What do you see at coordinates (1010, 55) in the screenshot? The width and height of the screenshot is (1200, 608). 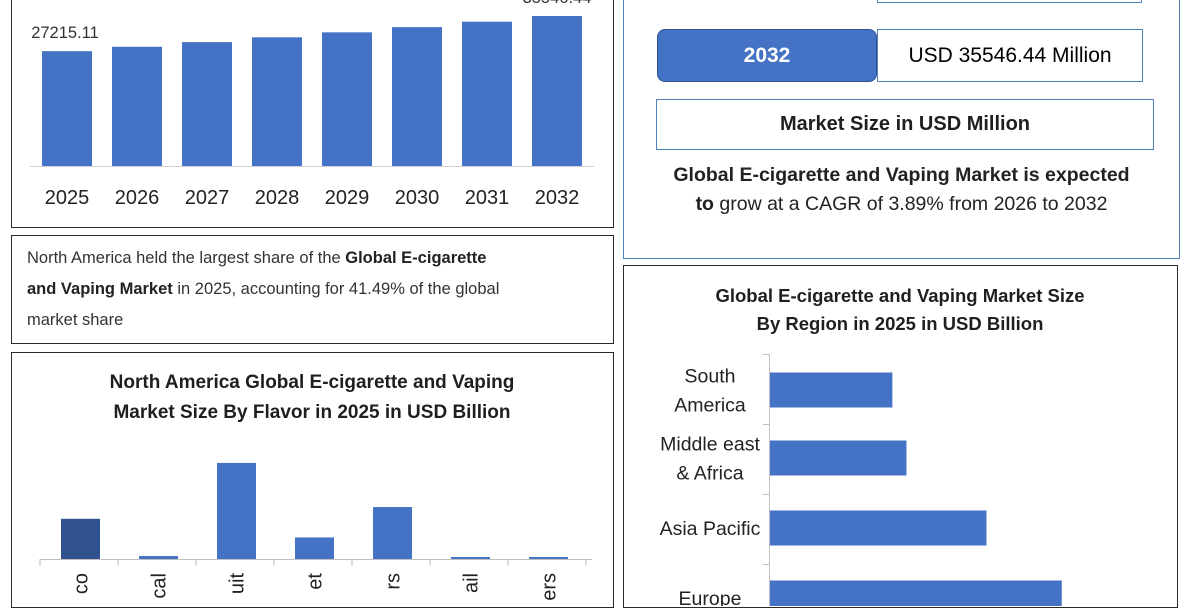 I see `year-2032-value: USD 35546.44 Million` at bounding box center [1010, 55].